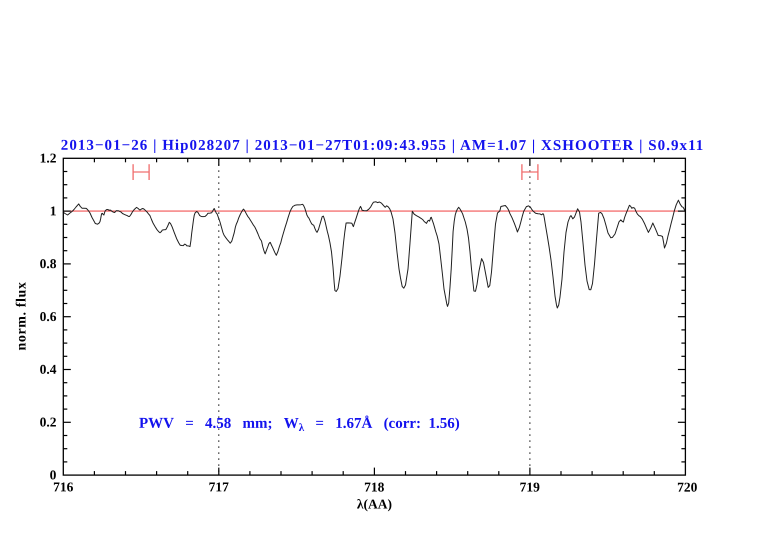 This screenshot has height=547, width=782. I want to click on svg-text: 0, so click(53, 474).